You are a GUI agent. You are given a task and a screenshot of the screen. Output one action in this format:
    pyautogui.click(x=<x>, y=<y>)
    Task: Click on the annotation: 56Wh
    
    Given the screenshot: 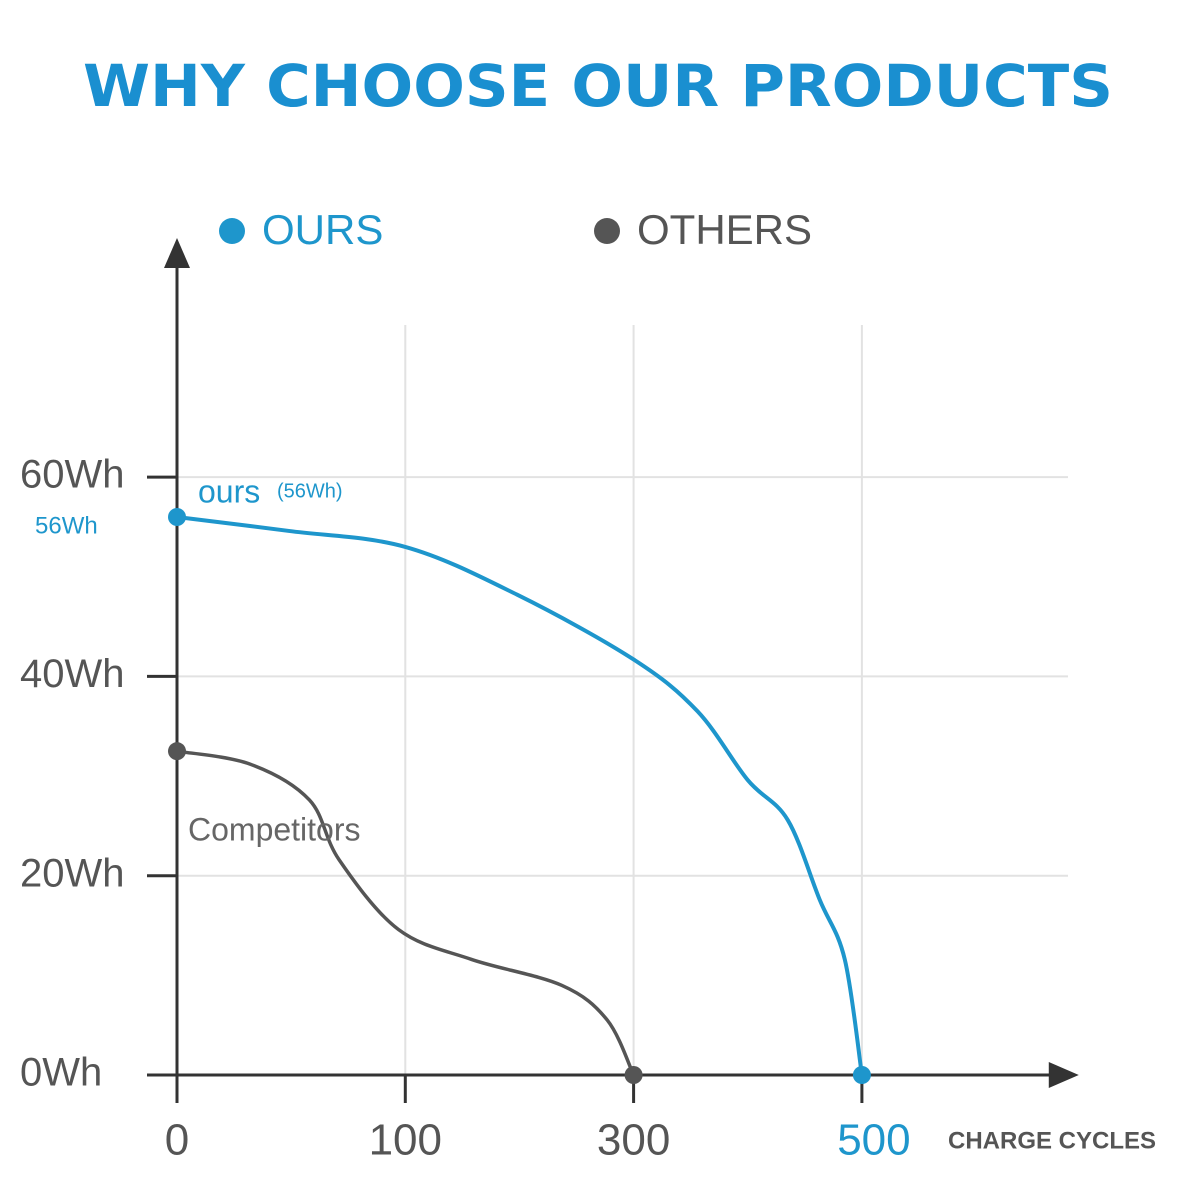 What is the action you would take?
    pyautogui.click(x=66, y=525)
    